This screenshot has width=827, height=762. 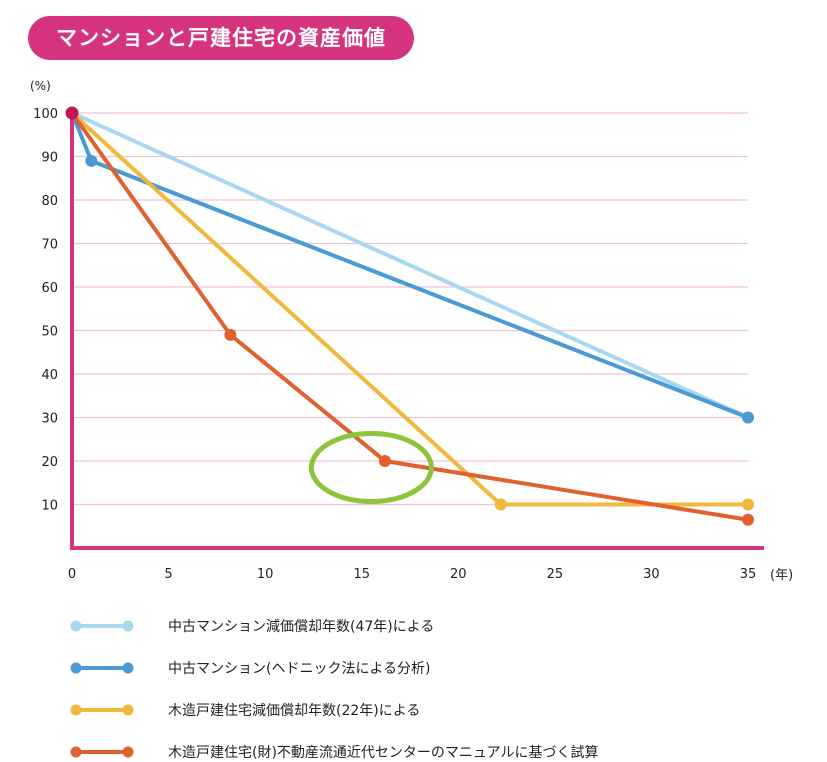 What do you see at coordinates (555, 574) in the screenshot?
I see `x-tick-label-25: 25` at bounding box center [555, 574].